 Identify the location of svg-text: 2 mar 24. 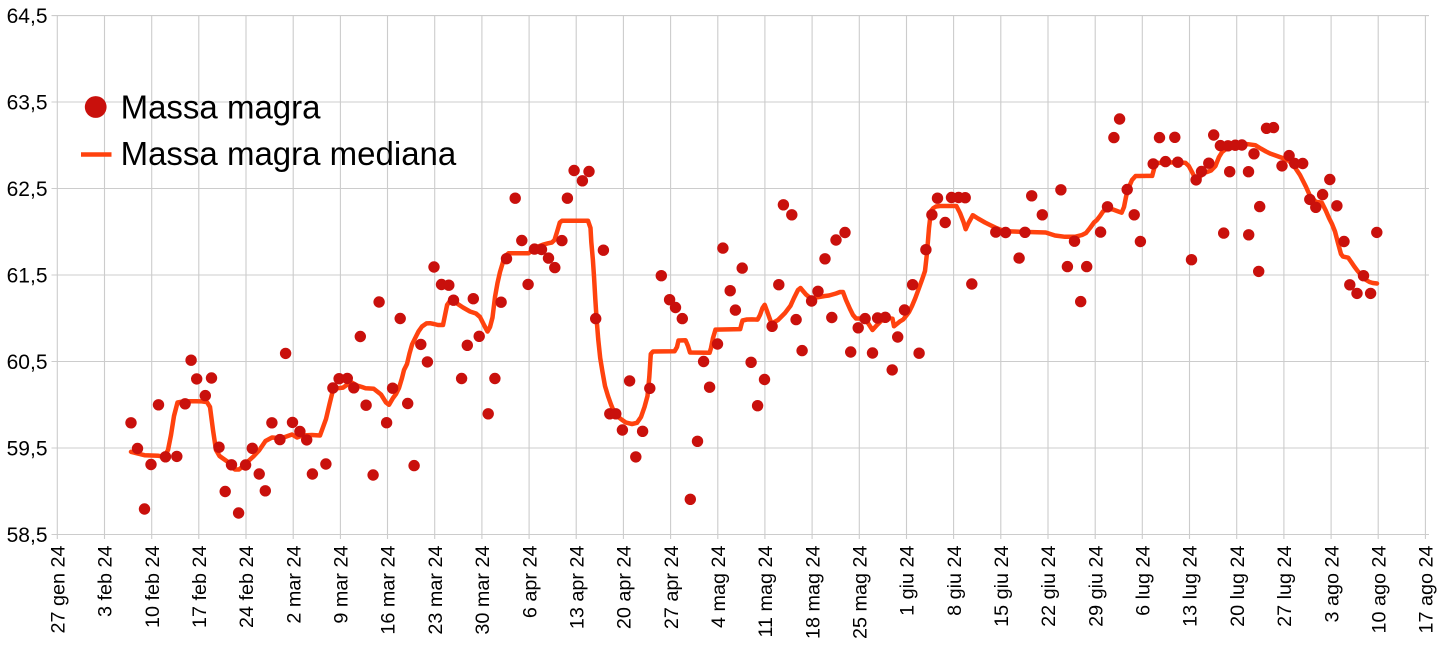
(294, 585).